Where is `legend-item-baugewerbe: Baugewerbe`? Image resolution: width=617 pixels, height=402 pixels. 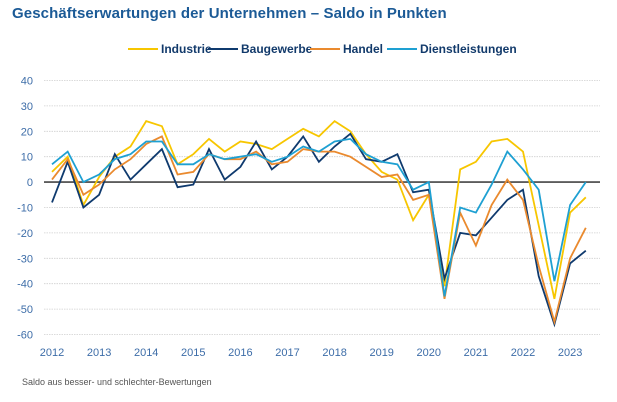 legend-item-baugewerbe: Baugewerbe is located at coordinates (260, 49).